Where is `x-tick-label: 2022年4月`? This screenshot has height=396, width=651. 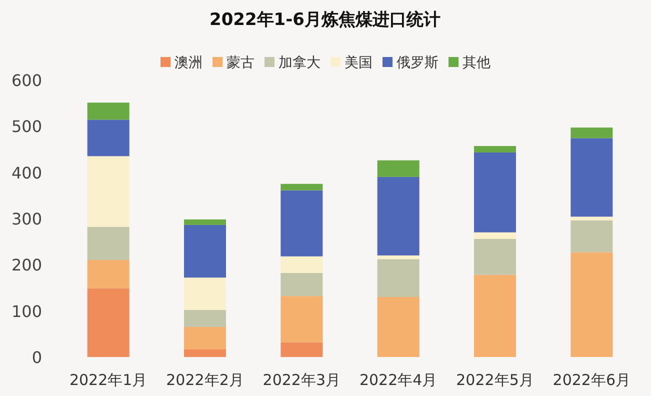
x-tick-label: 2022年4月 is located at coordinates (398, 380).